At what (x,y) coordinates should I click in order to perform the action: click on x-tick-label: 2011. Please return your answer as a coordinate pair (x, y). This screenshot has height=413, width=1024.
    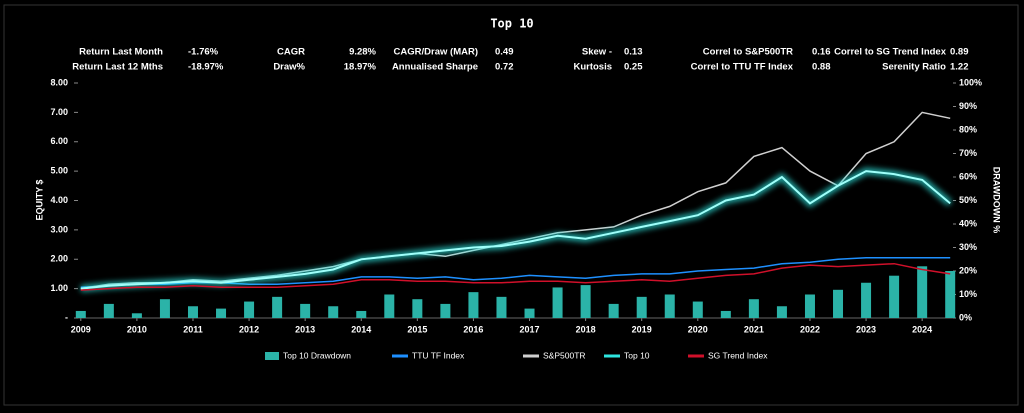
    Looking at the image, I should click on (193, 329).